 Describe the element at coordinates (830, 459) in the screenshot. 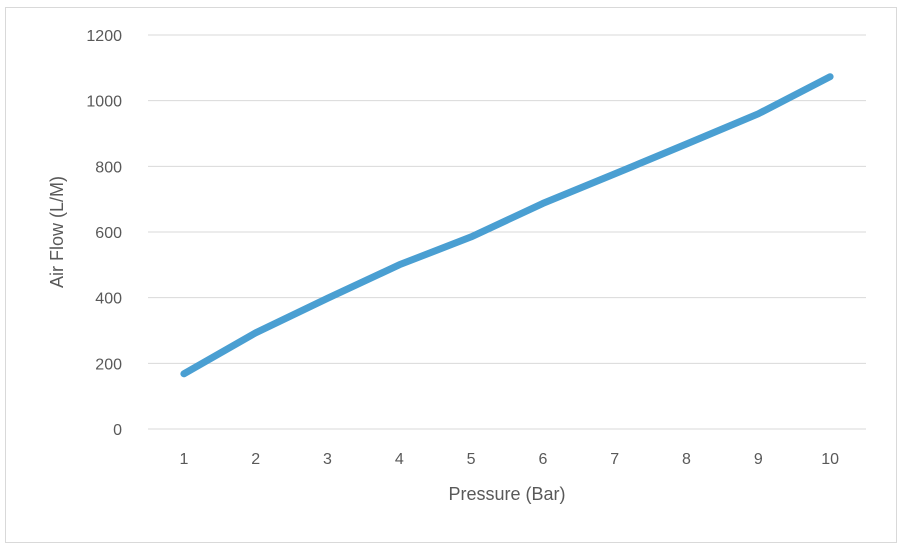

I see `x-tick-label: 10` at that location.